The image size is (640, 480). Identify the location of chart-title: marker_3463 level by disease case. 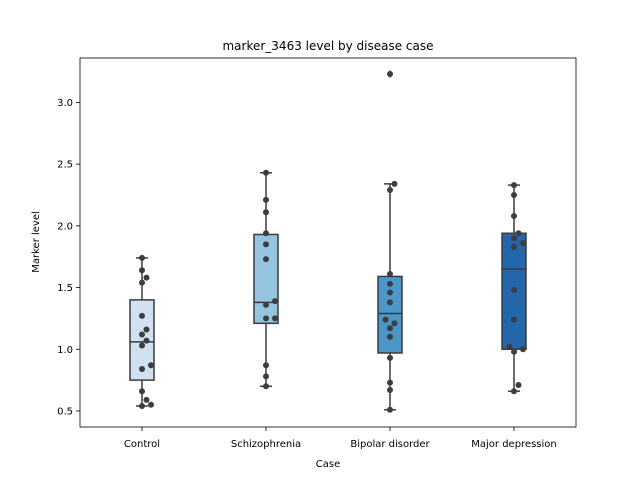
(327, 46).